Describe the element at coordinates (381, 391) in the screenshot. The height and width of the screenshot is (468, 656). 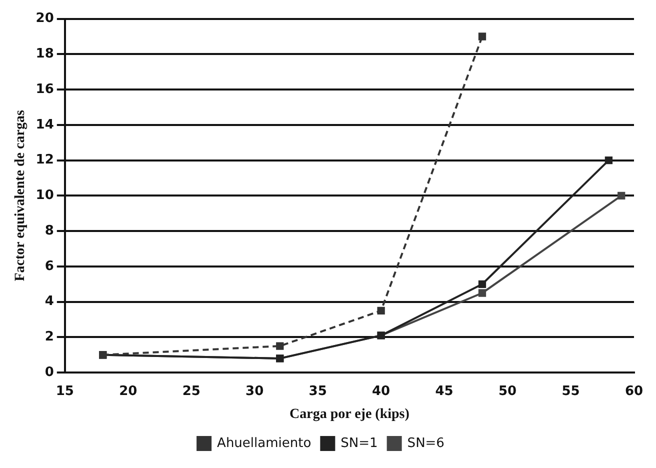
I see `x-tick-label: 40` at that location.